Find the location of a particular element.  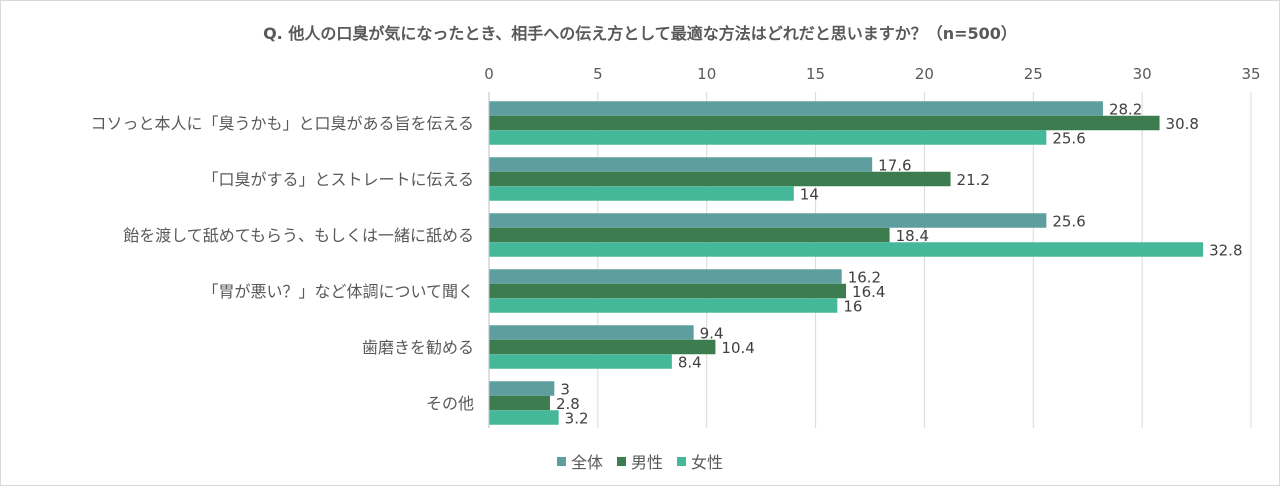

data-label: 9.4 is located at coordinates (712, 334).